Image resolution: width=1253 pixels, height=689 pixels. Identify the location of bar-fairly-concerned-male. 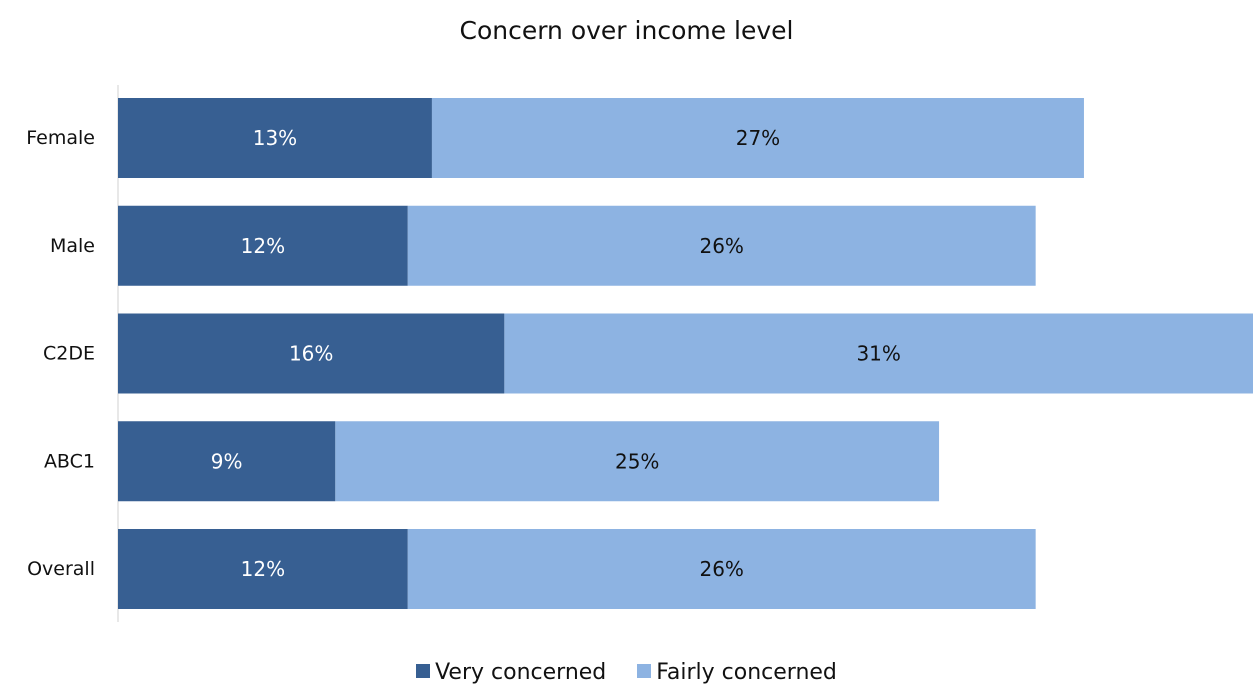
(721, 245).